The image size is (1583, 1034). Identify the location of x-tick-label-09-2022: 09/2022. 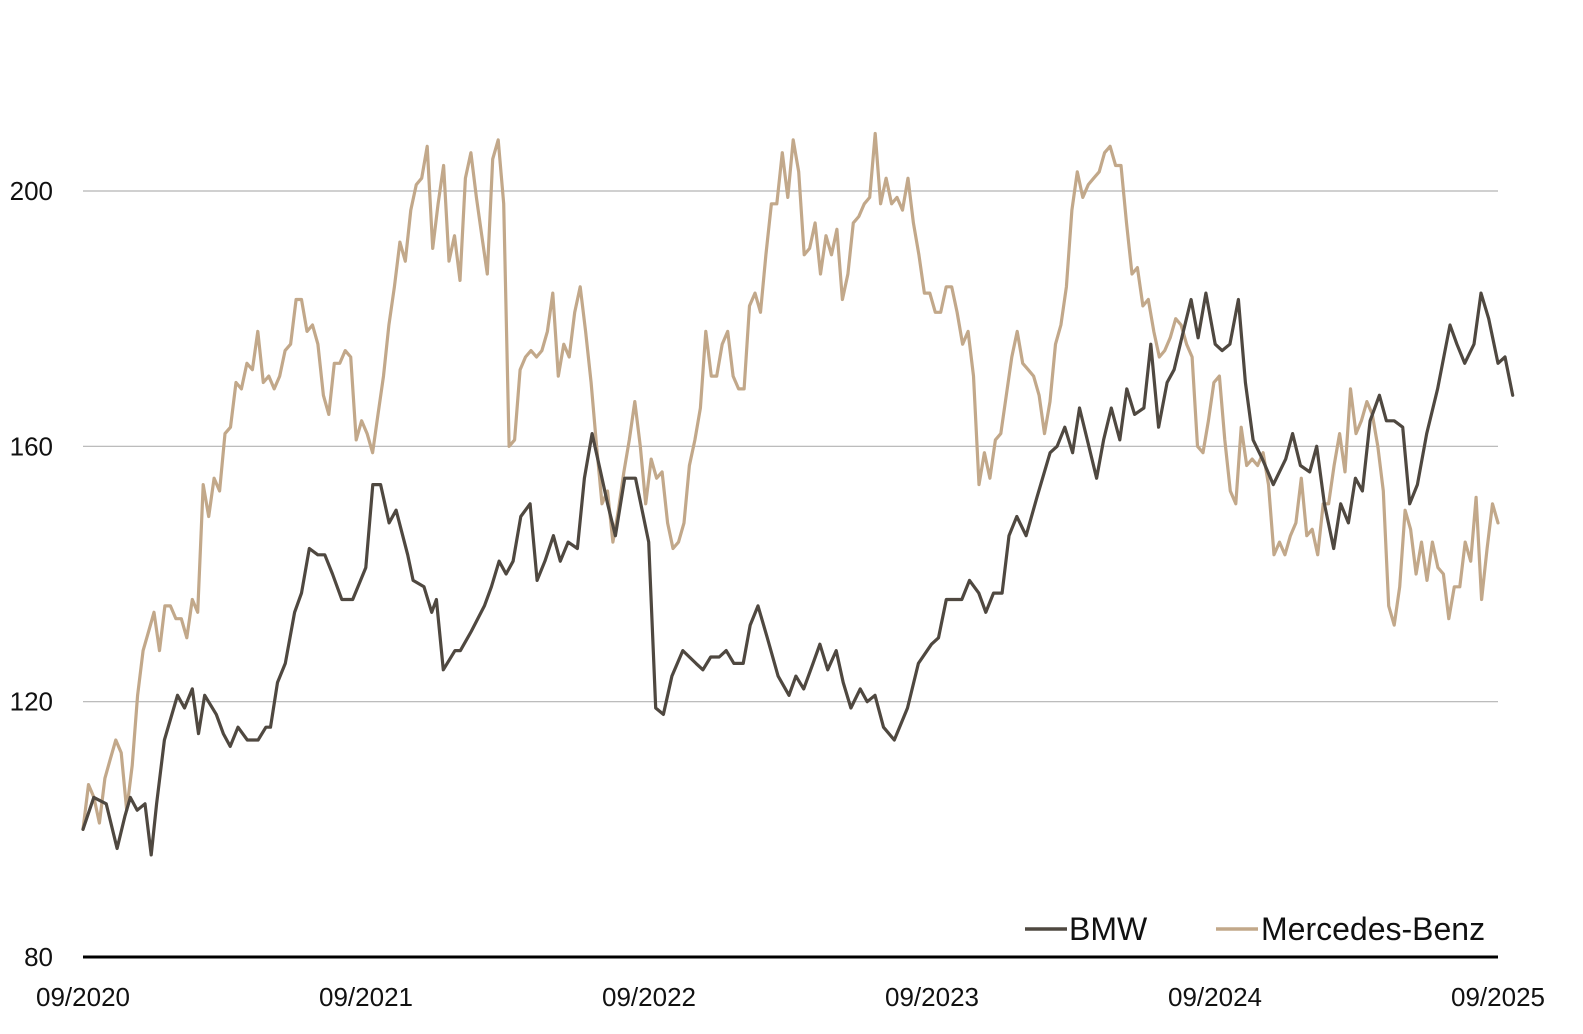
(649, 997).